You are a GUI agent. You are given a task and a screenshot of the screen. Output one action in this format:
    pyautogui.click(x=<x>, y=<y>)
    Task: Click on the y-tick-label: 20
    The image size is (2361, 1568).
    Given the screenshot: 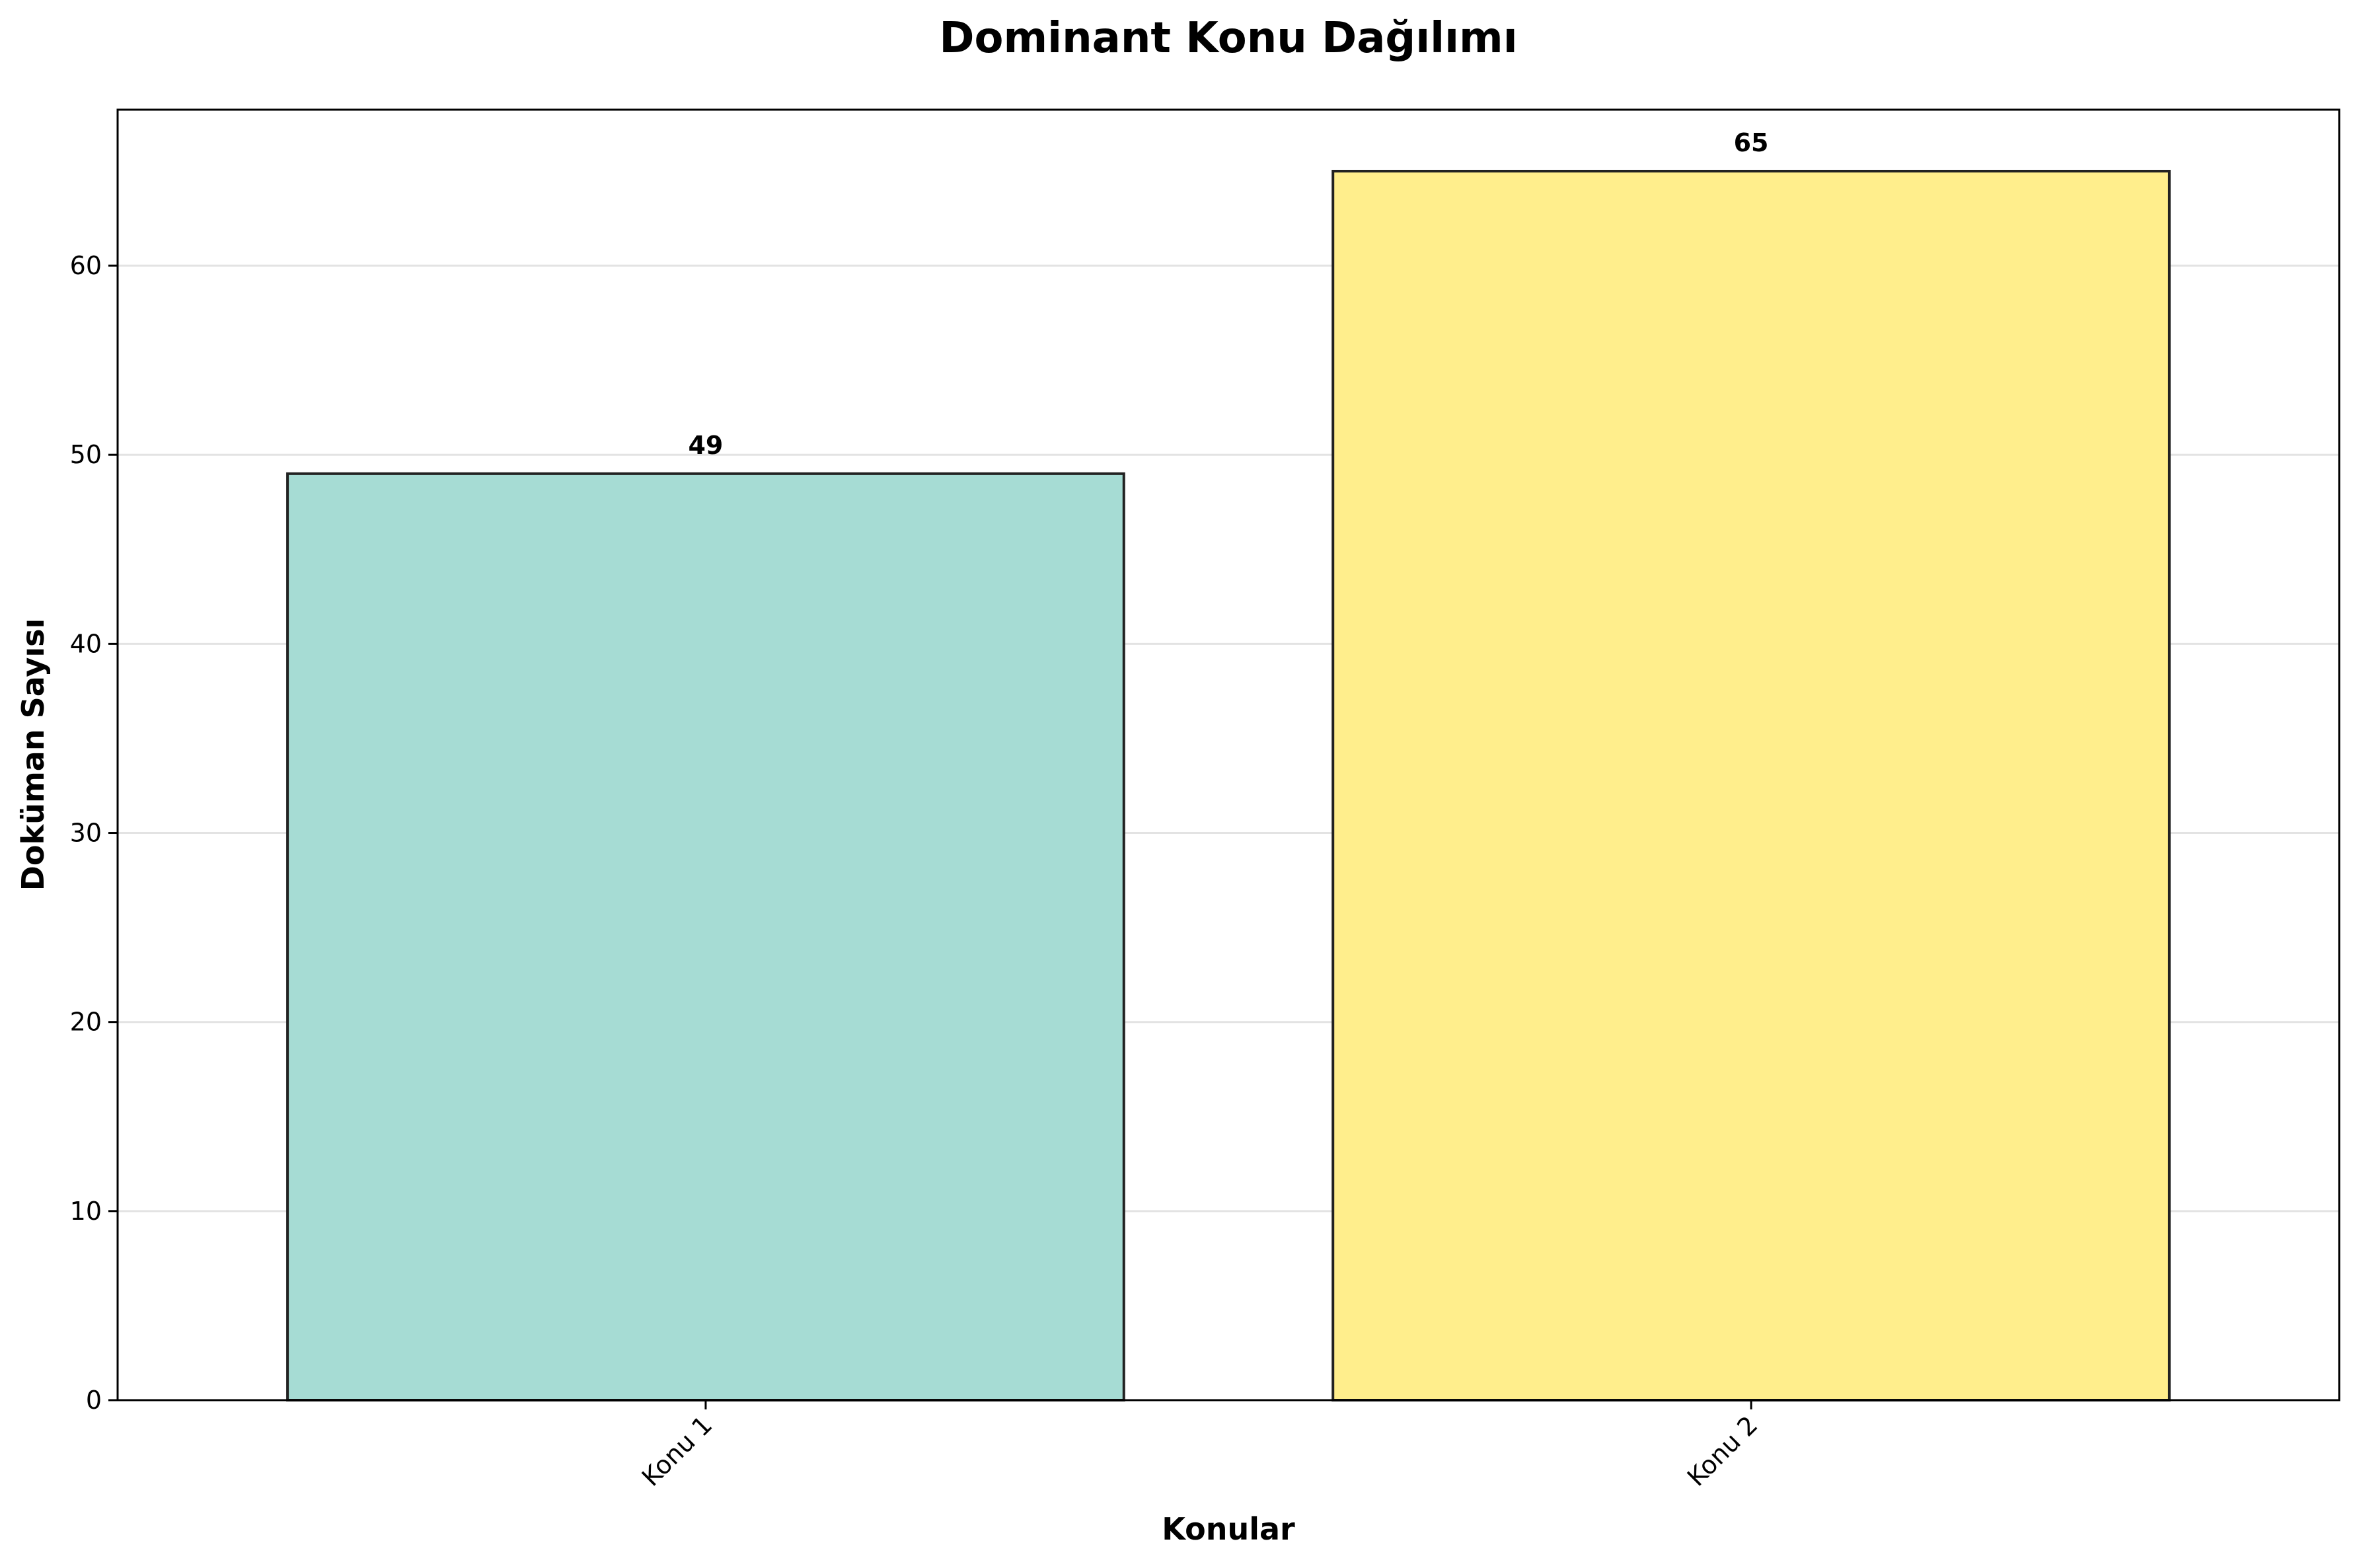 What is the action you would take?
    pyautogui.click(x=86, y=1023)
    